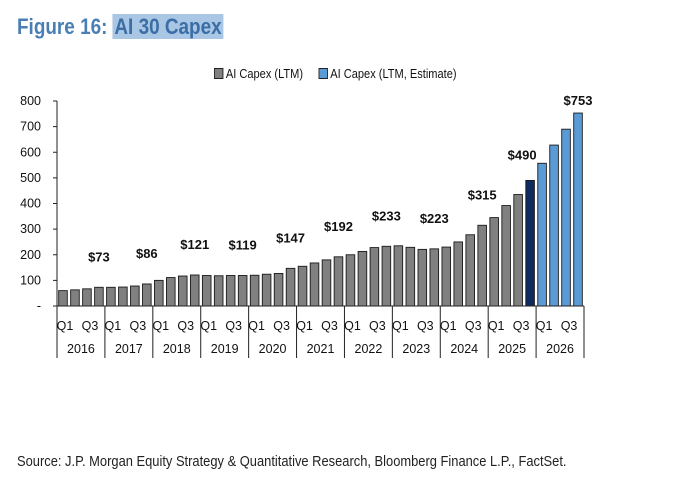 This screenshot has width=674, height=489. I want to click on y-tick-label: 800, so click(30, 101).